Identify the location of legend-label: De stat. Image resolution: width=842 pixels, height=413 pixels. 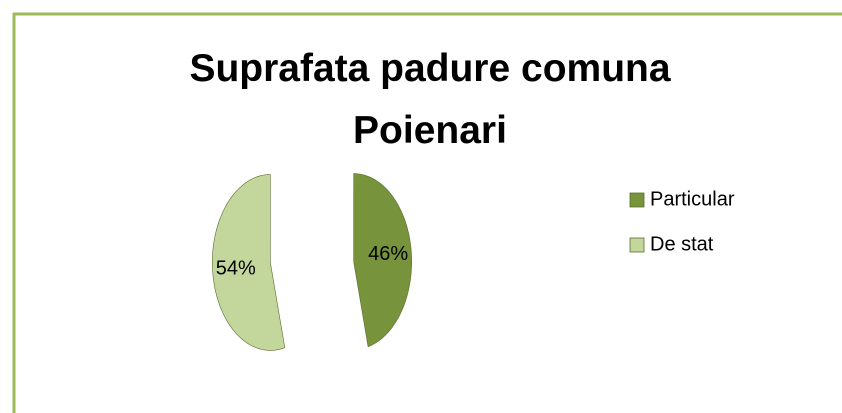
(682, 244).